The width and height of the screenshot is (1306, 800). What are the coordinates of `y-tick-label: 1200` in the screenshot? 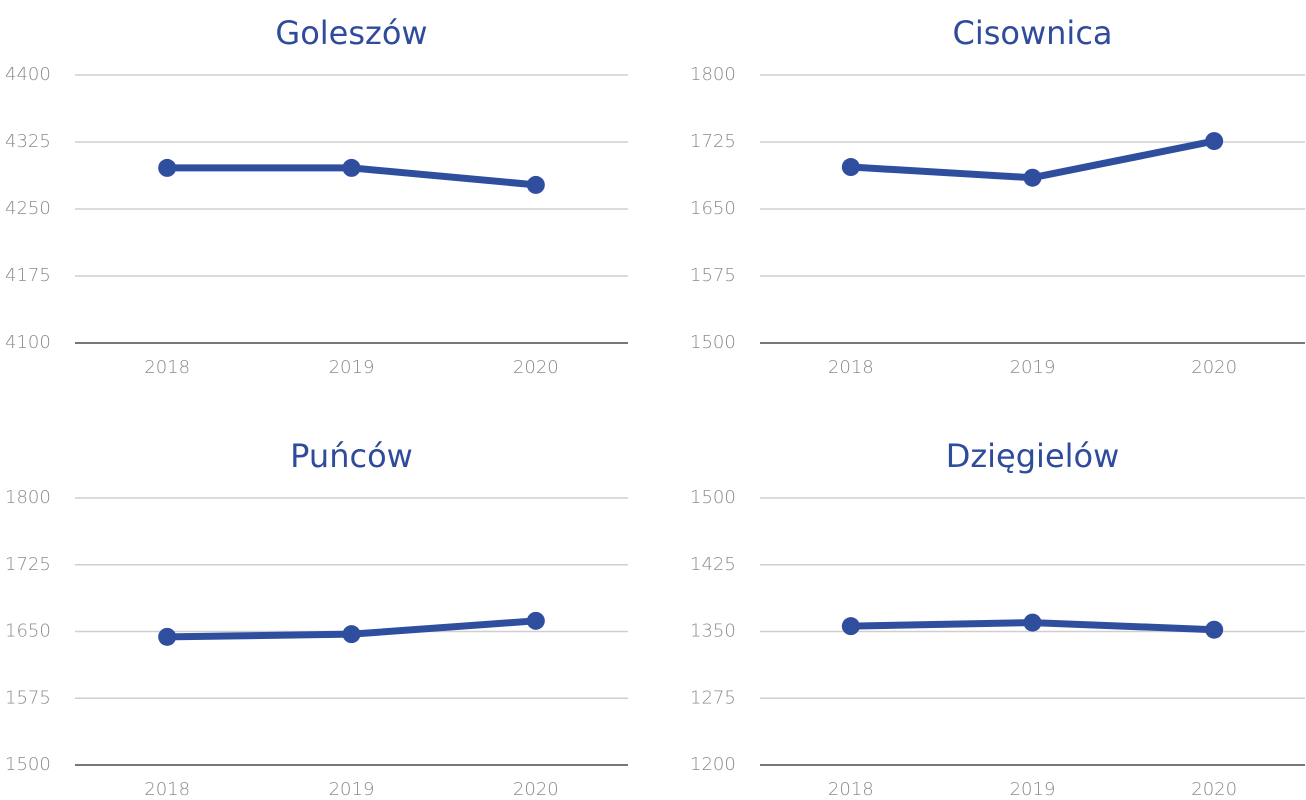 It's located at (713, 764).